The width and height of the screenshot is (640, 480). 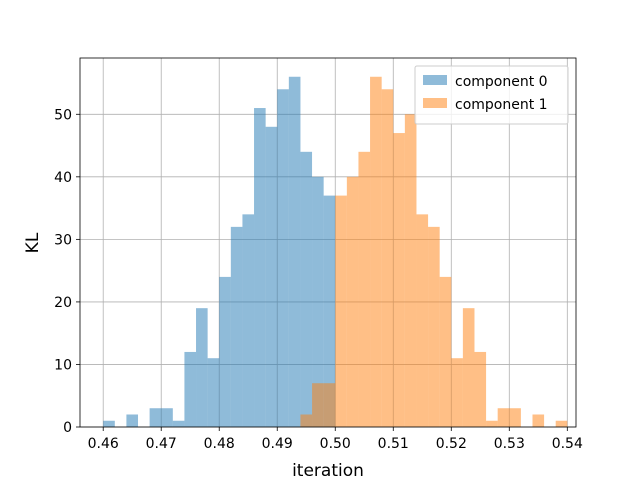 I want to click on y-tick-label: 20, so click(x=63, y=303).